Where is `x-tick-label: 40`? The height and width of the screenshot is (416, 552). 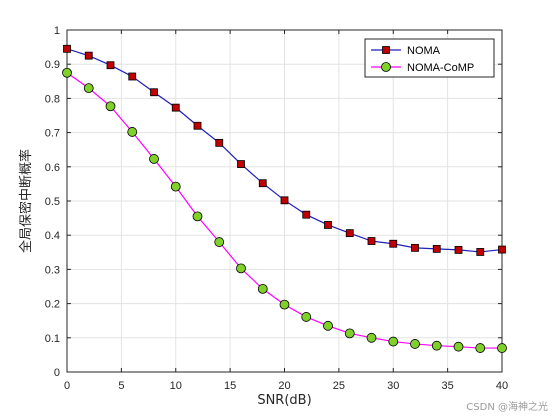 x-tick-label: 40 is located at coordinates (502, 386).